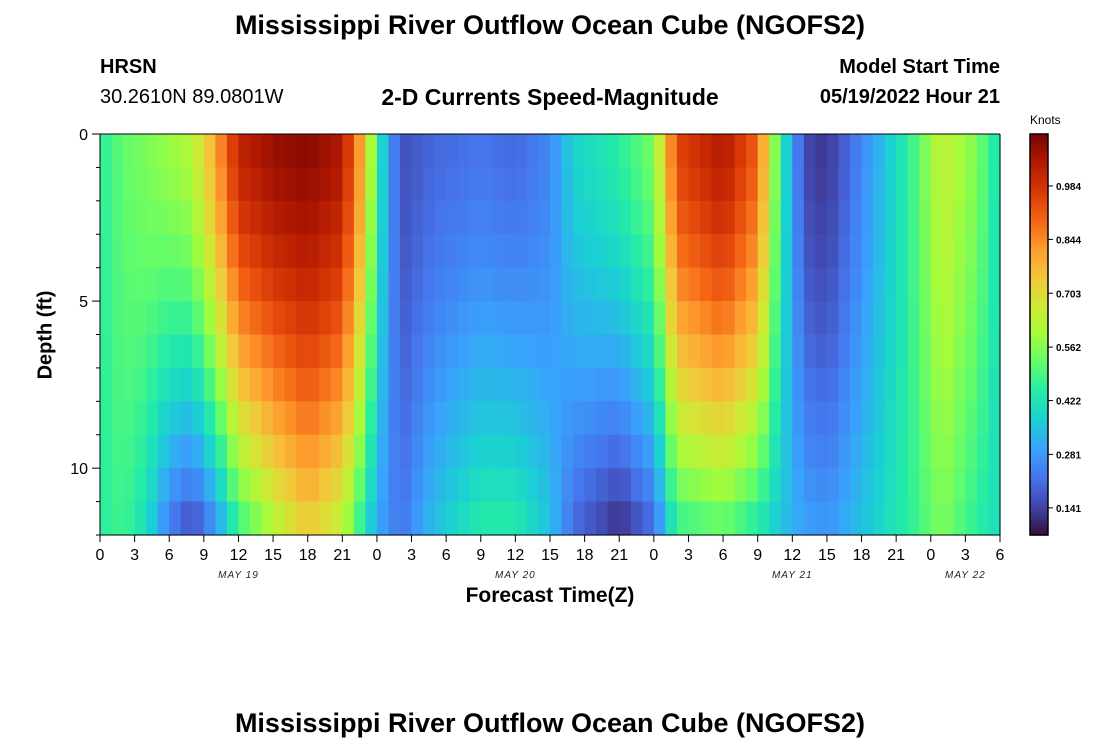 This screenshot has height=750, width=1100. What do you see at coordinates (1000, 555) in the screenshot?
I see `x-tick-label: 6` at bounding box center [1000, 555].